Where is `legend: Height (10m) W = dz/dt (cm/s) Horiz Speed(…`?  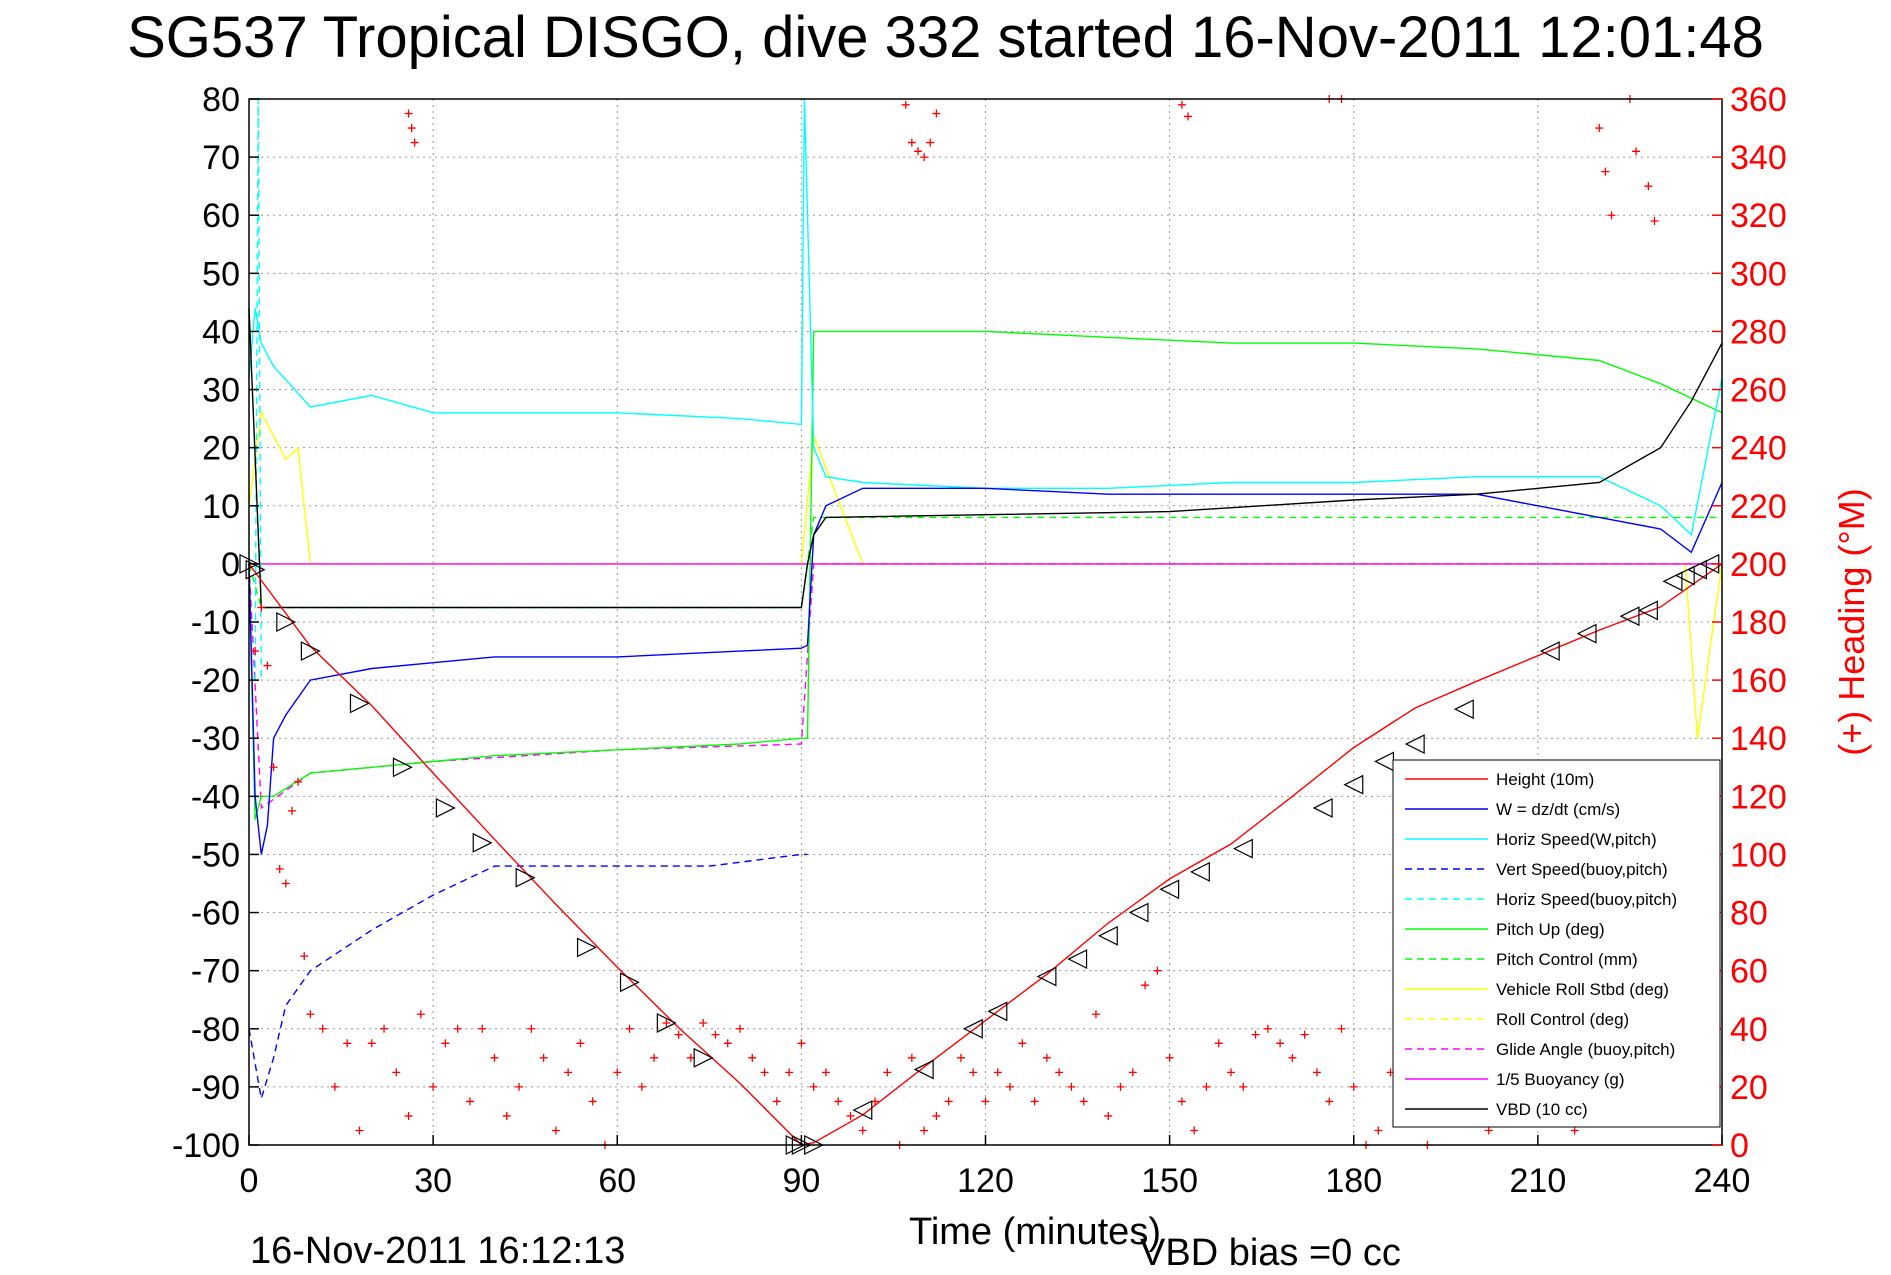
legend: Height (10m) W = dz/dt (cm/s) Horiz Speed(… is located at coordinates (1556, 943).